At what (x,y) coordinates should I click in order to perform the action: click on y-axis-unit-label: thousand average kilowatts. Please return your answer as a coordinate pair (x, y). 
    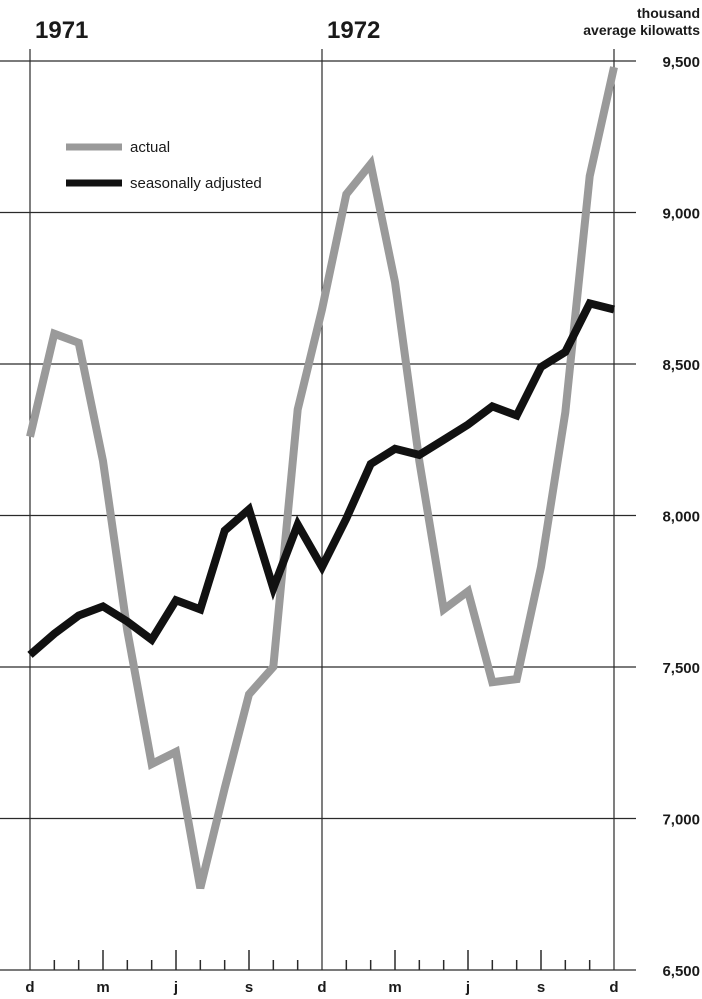
    Looking at the image, I should click on (641, 21).